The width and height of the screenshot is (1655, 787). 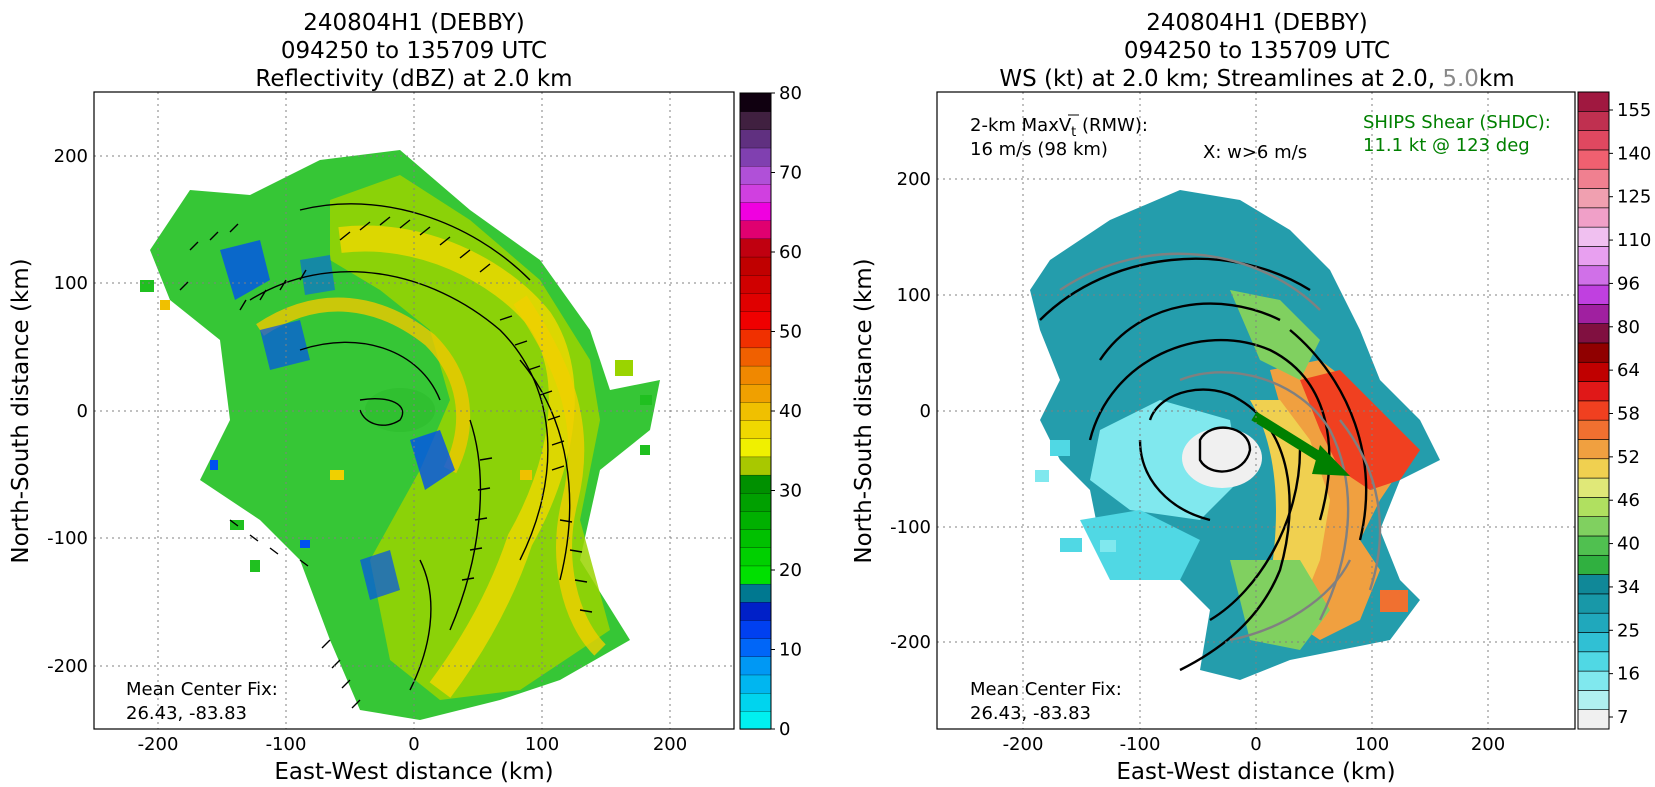 What do you see at coordinates (202, 689) in the screenshot?
I see `left-center-fix-label: Mean Center Fix:` at bounding box center [202, 689].